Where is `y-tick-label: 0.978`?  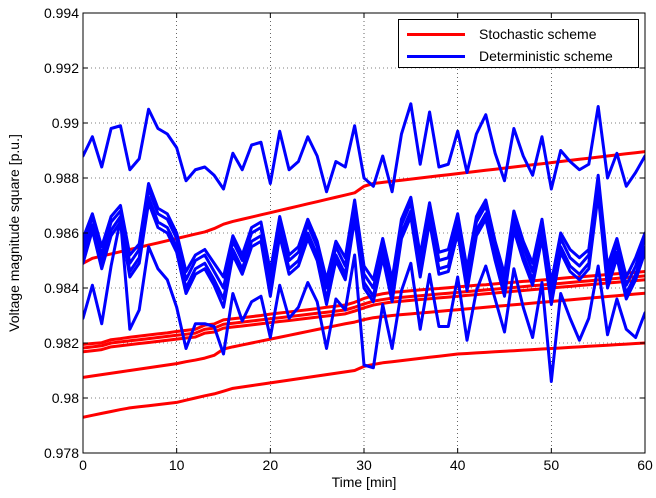
y-tick-label: 0.978 is located at coordinates (61, 453).